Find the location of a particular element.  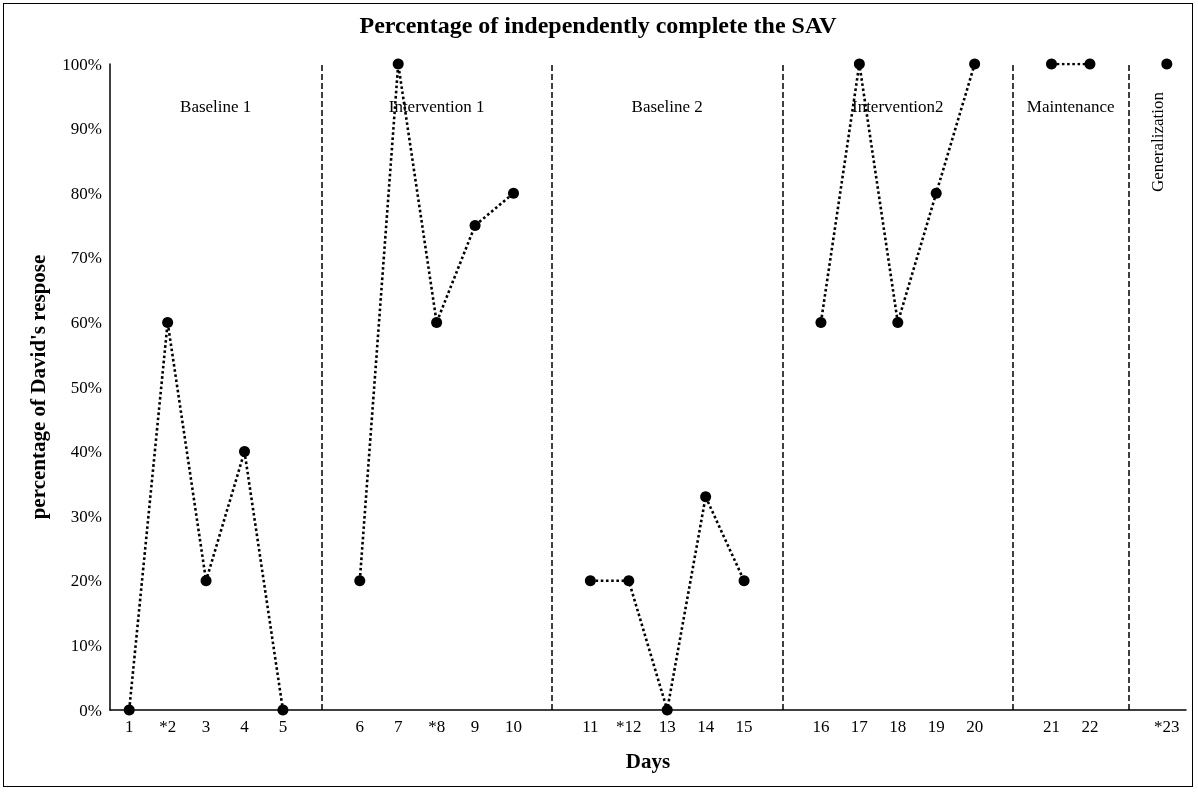

y-tick-label: 60% is located at coordinates (86, 322).